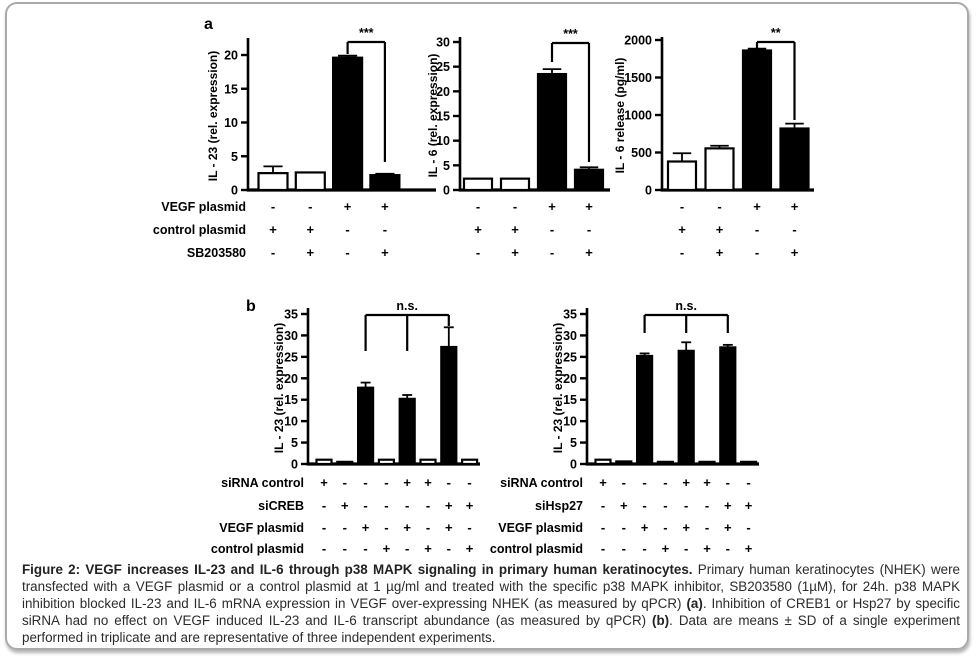 The height and width of the screenshot is (659, 979). What do you see at coordinates (433, 116) in the screenshot?
I see `y-axis-title: IL - 6 (rel. expression)` at bounding box center [433, 116].